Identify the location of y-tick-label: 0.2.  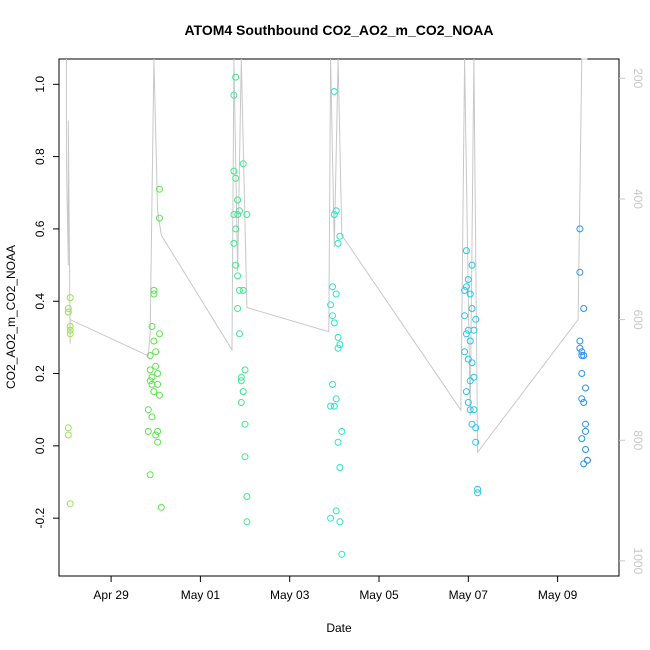
(40, 373).